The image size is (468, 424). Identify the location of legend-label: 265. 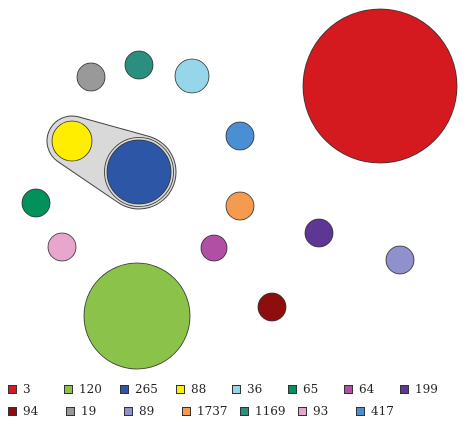
(146, 389).